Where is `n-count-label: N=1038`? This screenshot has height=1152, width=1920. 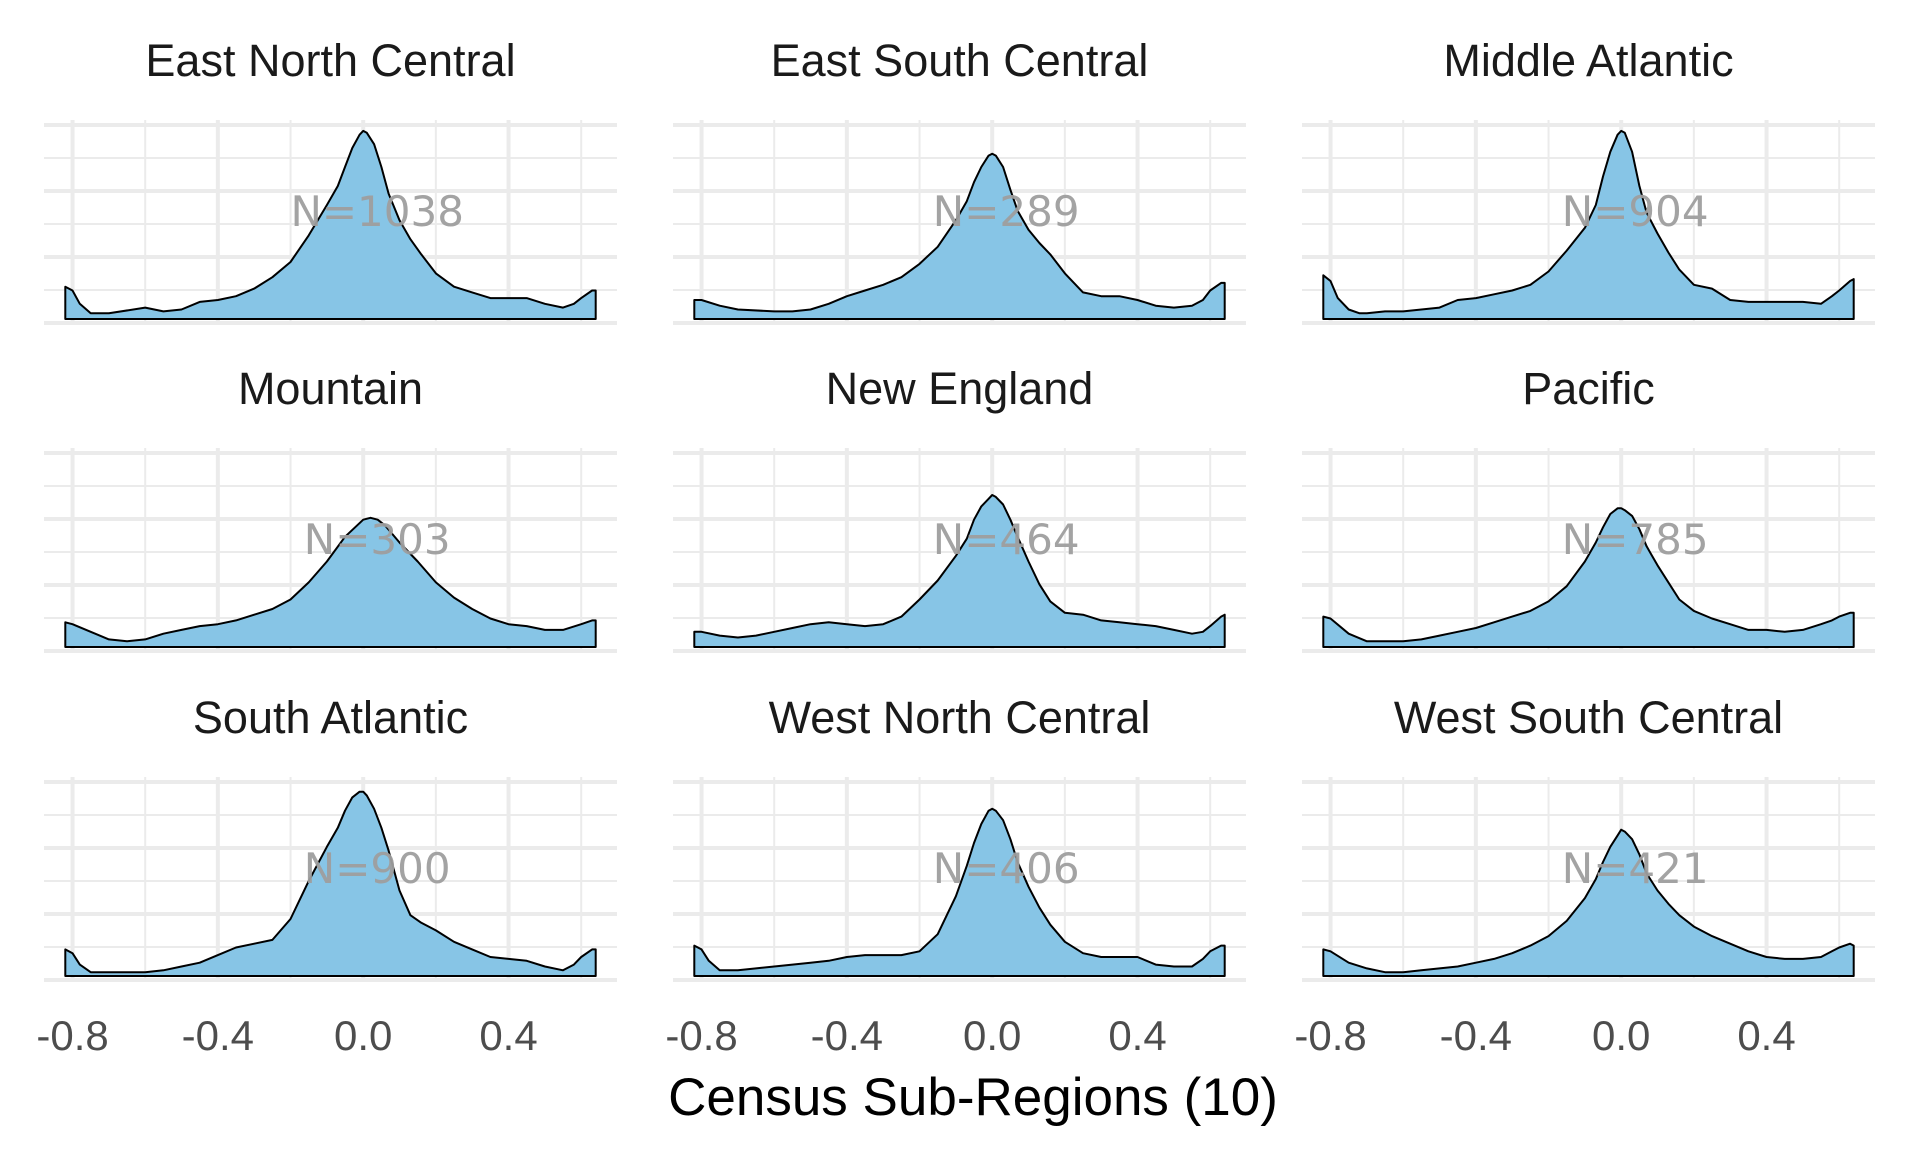
n-count-label: N=1038 is located at coordinates (377, 211).